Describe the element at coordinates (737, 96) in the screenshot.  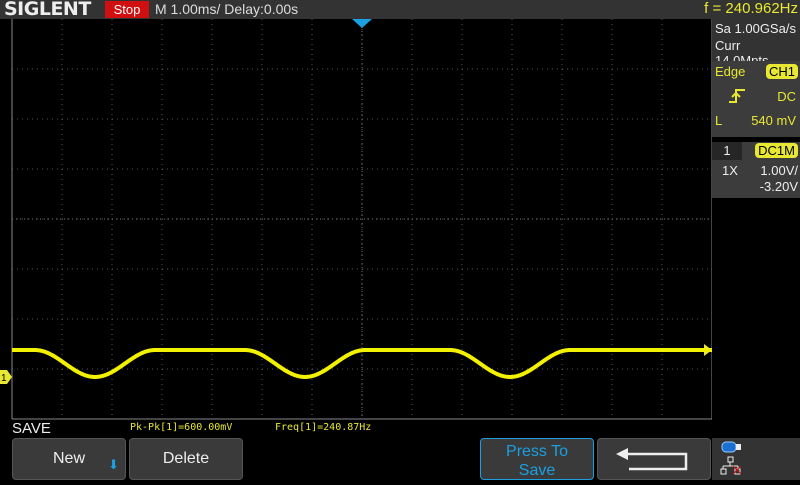
I see `rising-edge-icon` at that location.